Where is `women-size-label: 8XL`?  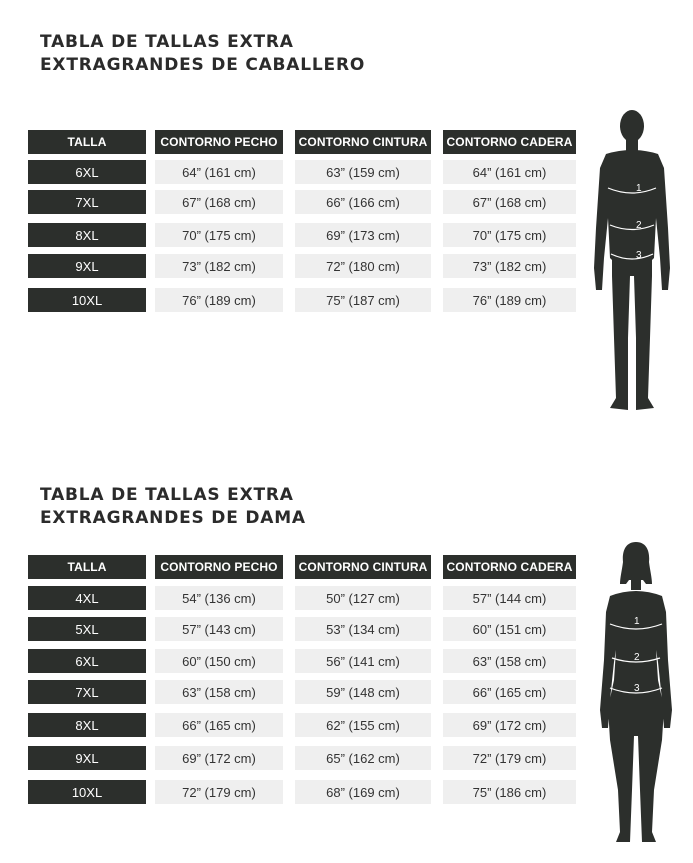
women-size-label: 8XL is located at coordinates (87, 725).